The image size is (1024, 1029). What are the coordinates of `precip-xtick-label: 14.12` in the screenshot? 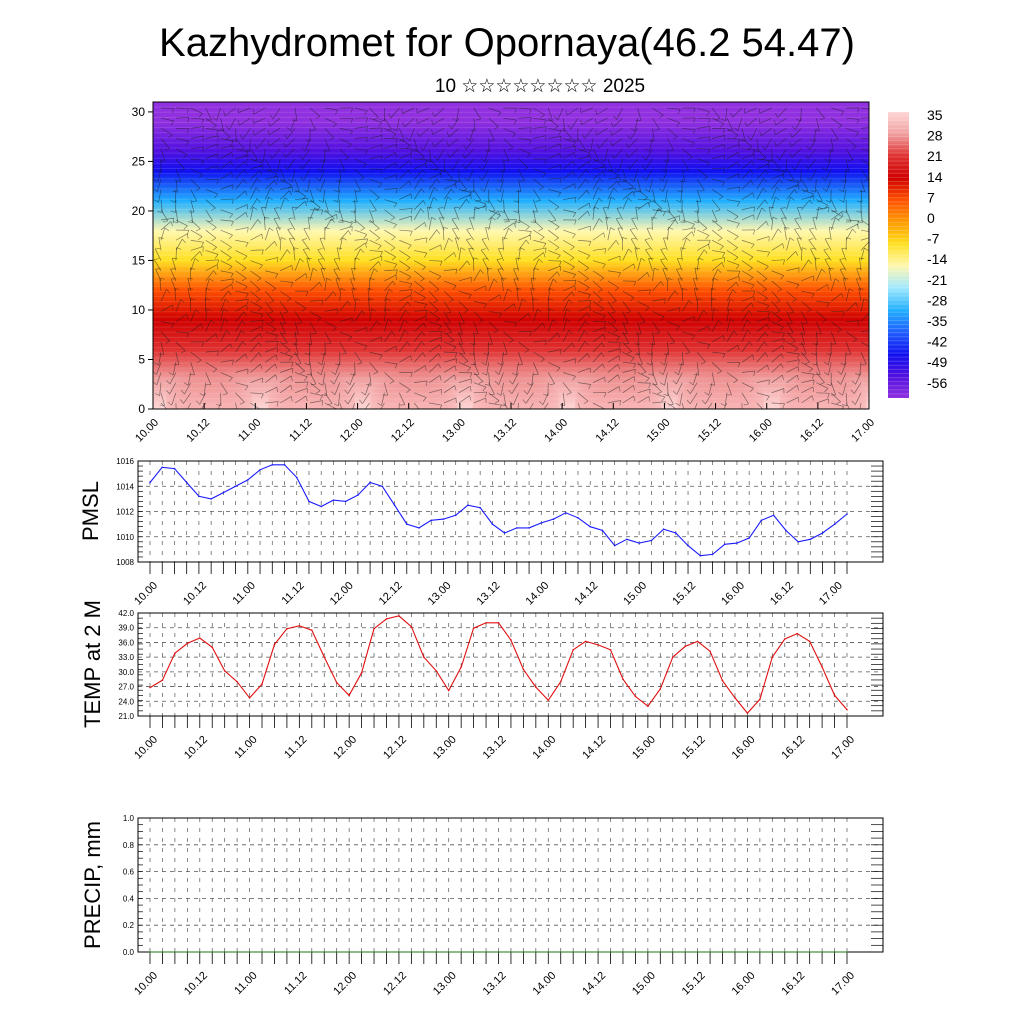 It's located at (594, 984).